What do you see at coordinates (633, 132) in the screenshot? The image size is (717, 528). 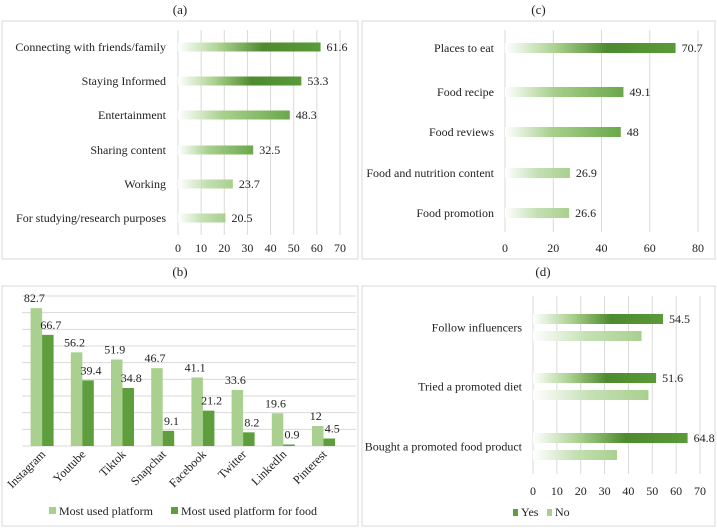 I see `data-label: 48` at bounding box center [633, 132].